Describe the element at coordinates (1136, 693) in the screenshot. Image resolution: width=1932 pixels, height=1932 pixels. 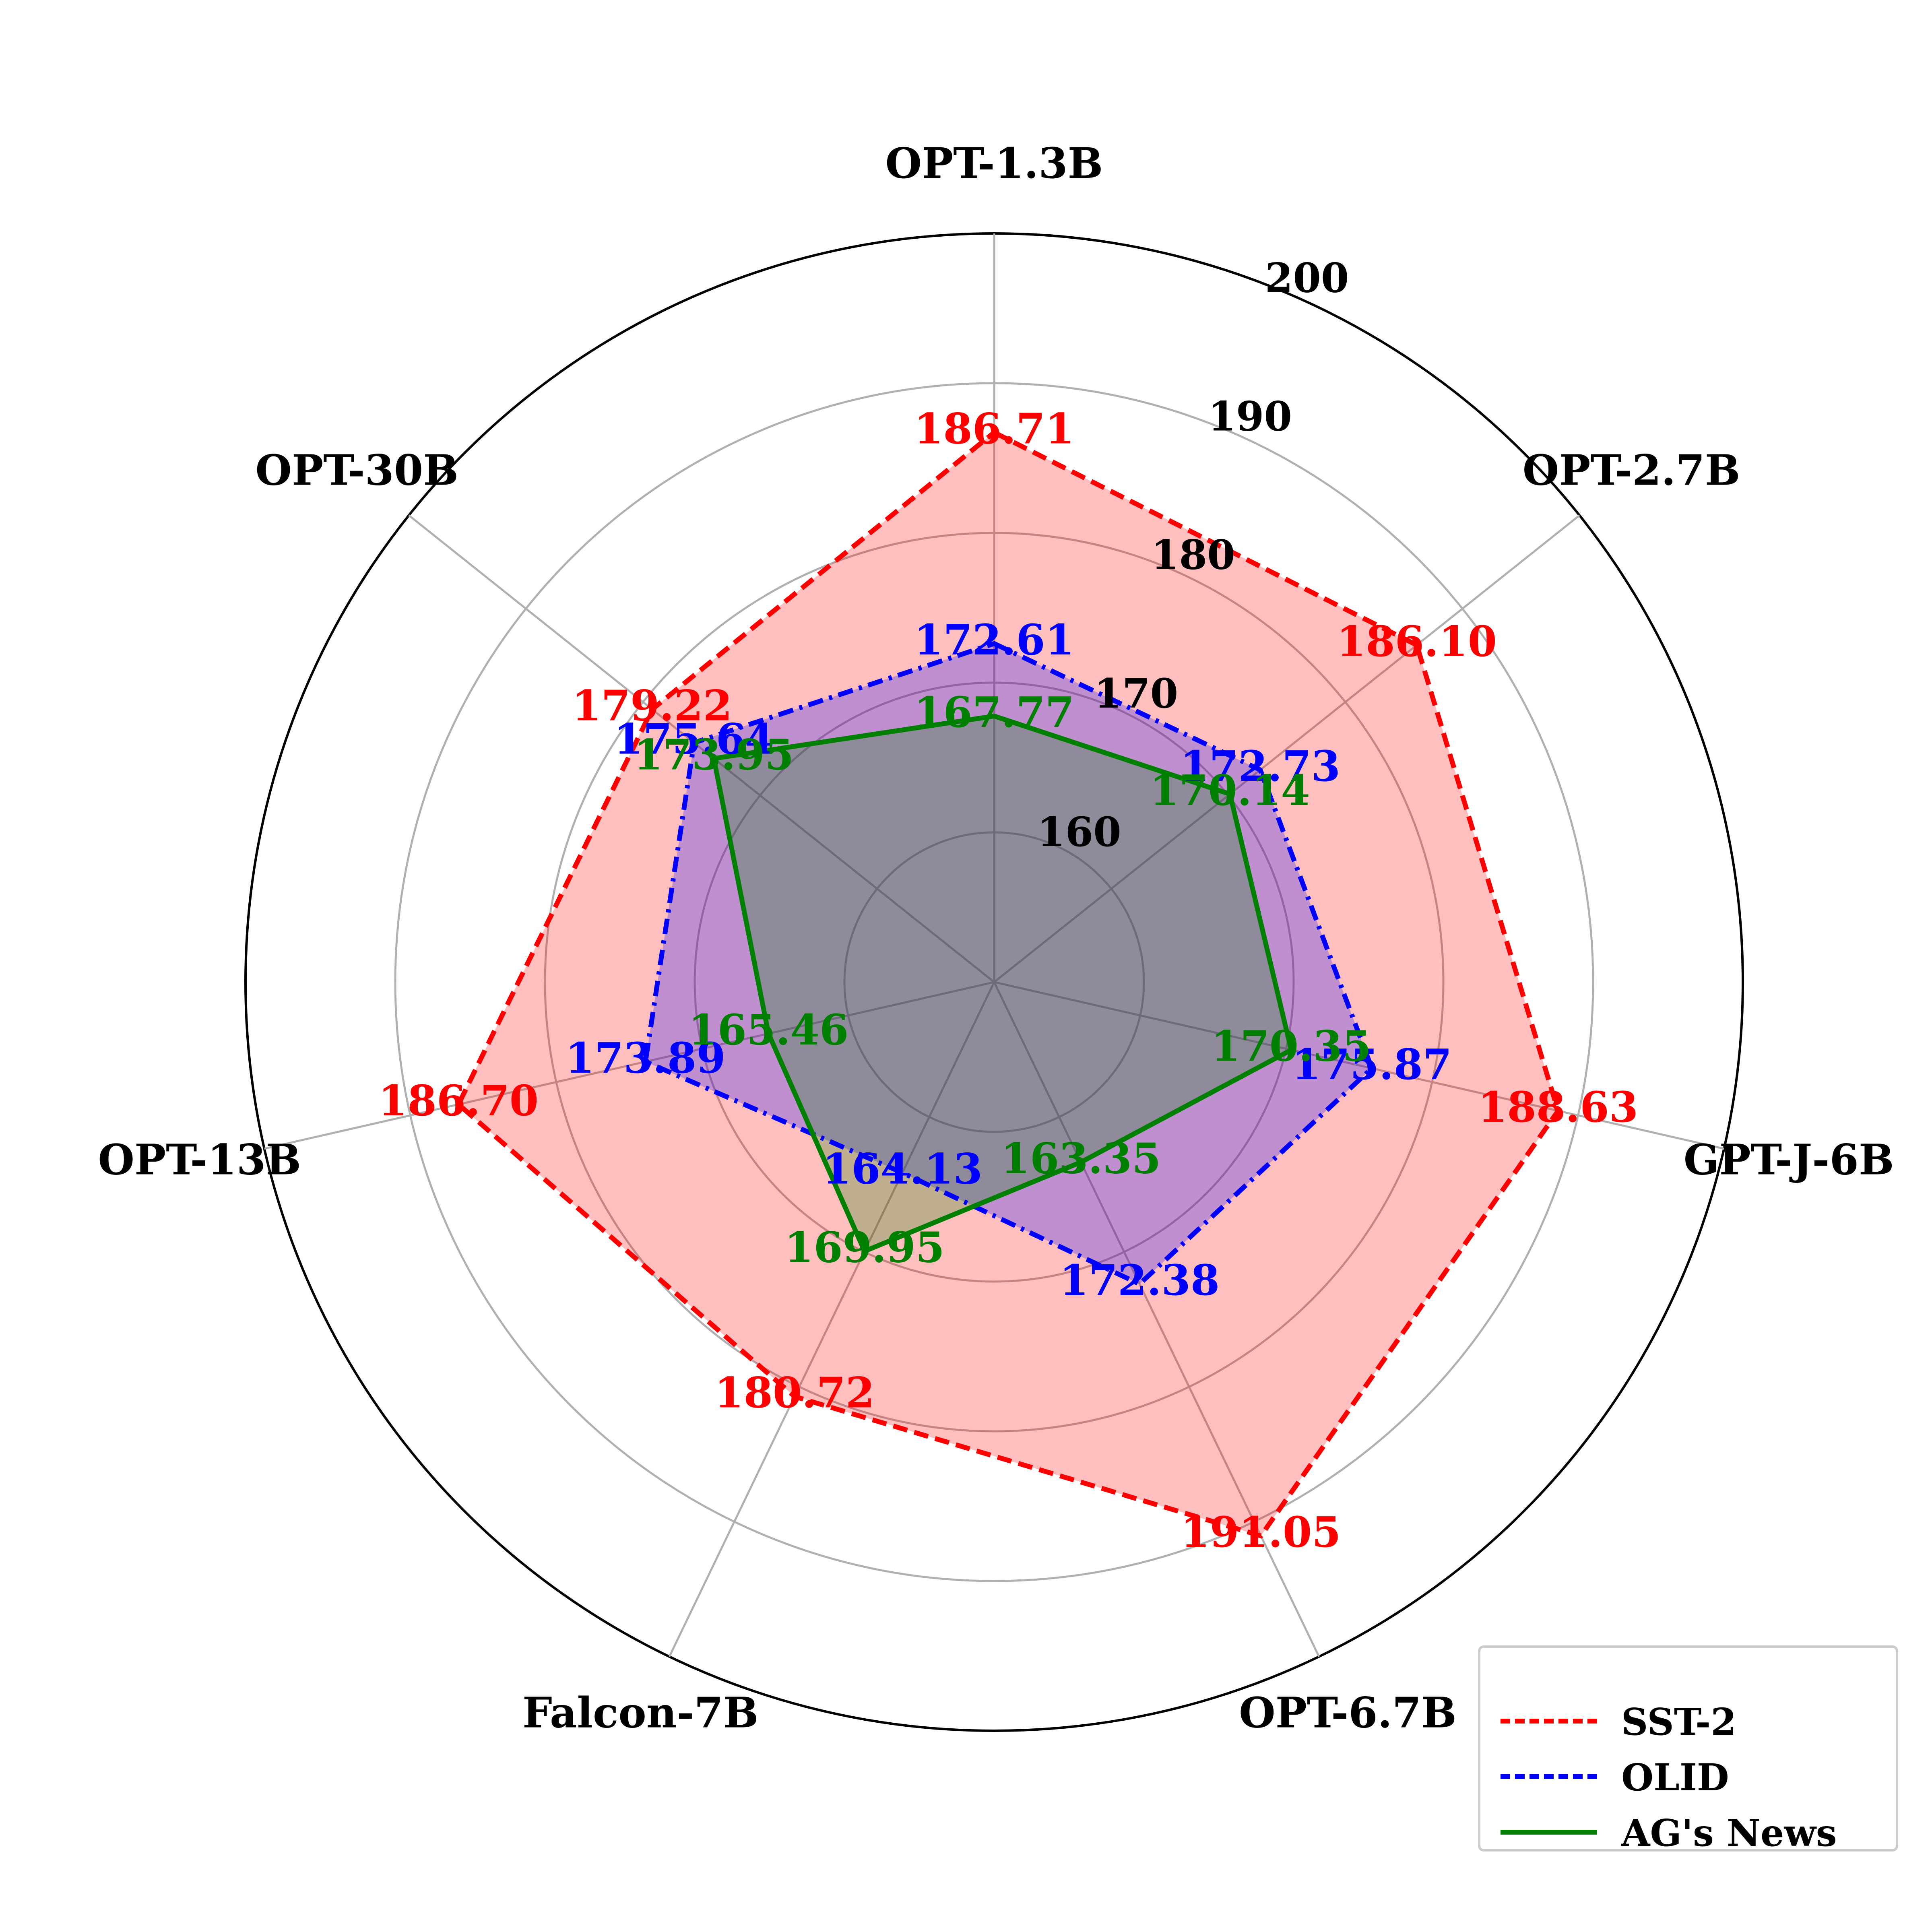
I see `radial-tick-170: 170` at that location.